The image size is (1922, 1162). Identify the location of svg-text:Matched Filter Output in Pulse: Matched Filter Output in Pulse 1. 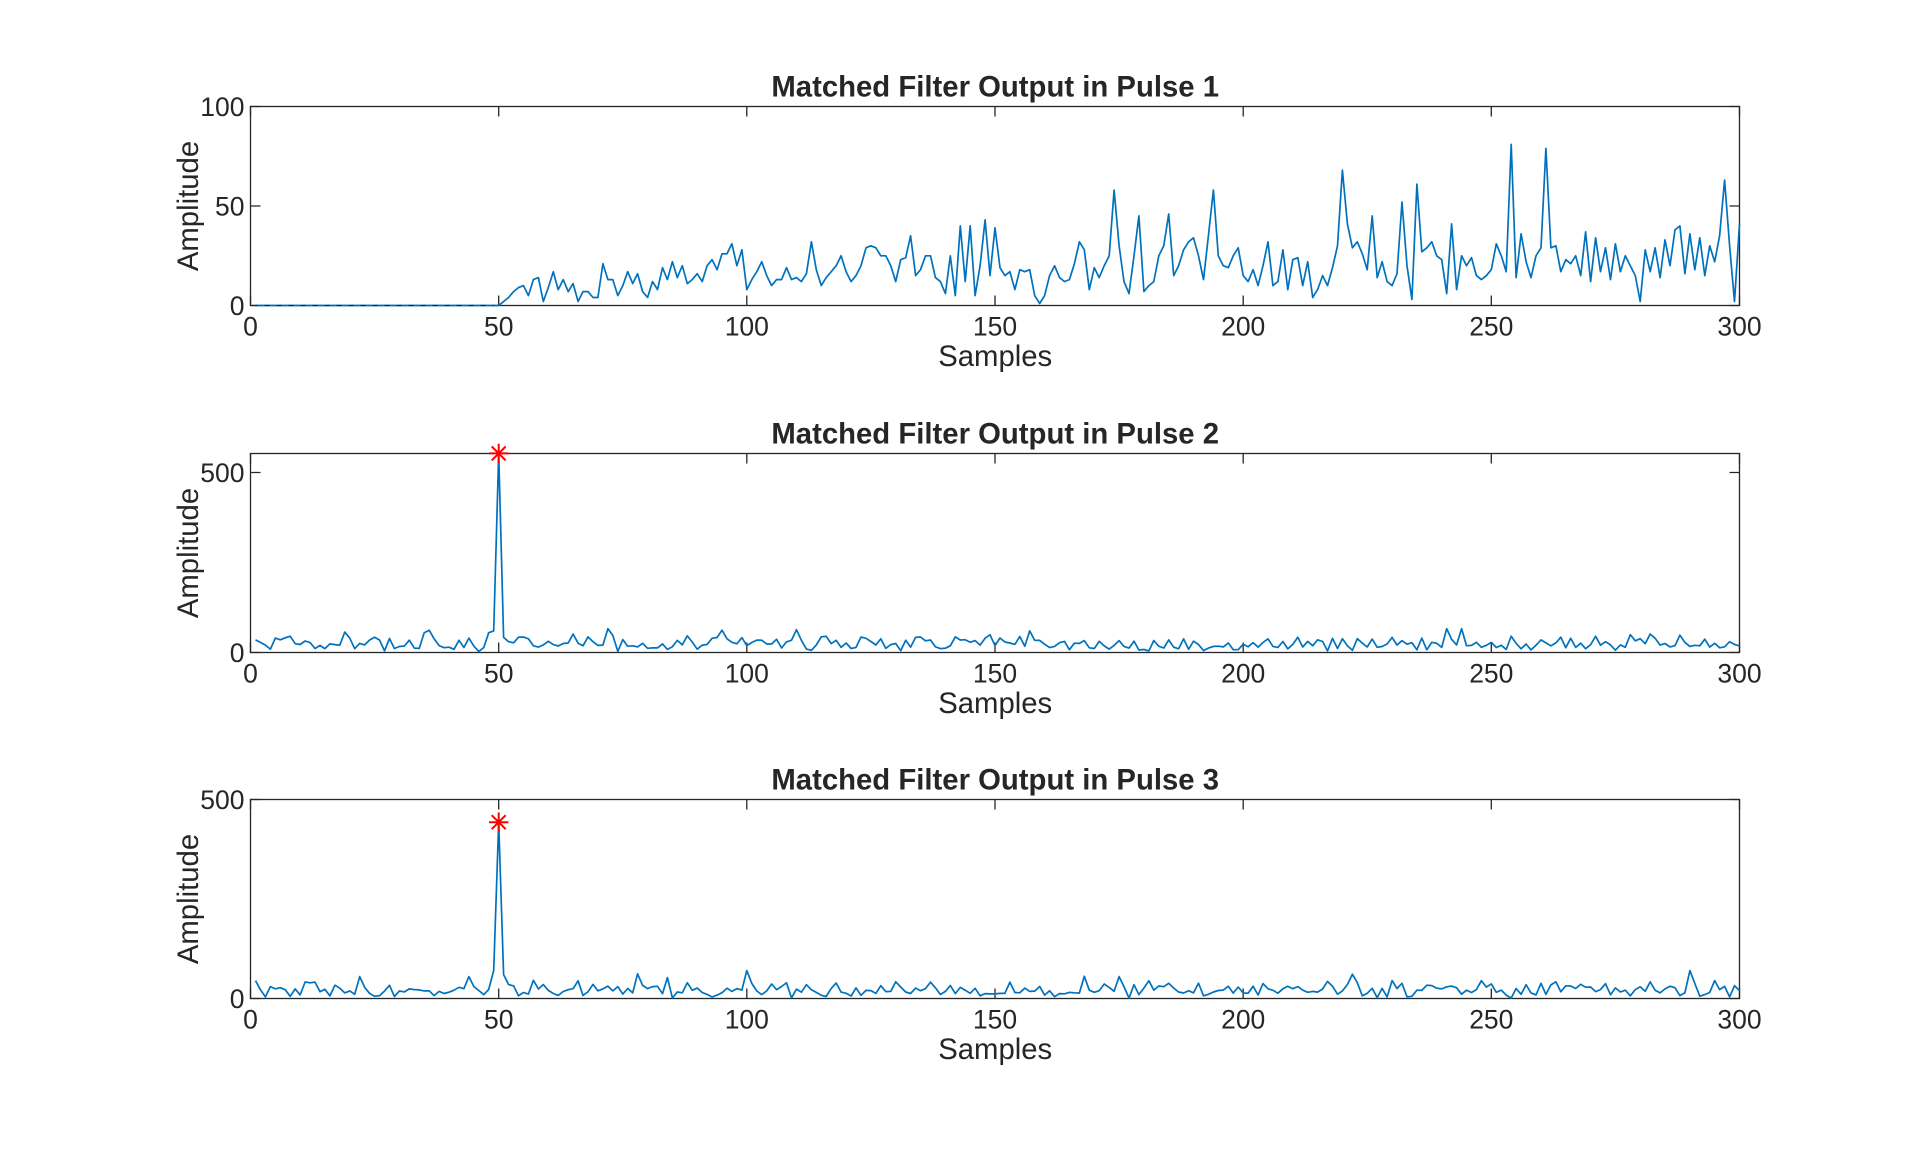
(995, 86).